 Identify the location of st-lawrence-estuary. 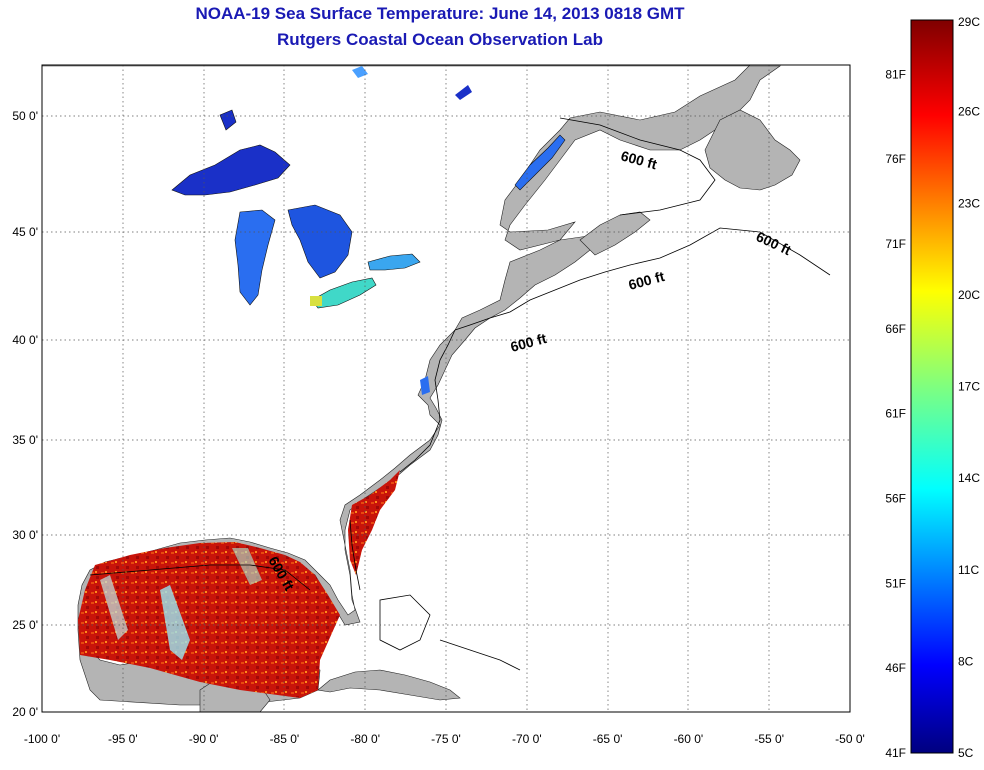
(540, 162).